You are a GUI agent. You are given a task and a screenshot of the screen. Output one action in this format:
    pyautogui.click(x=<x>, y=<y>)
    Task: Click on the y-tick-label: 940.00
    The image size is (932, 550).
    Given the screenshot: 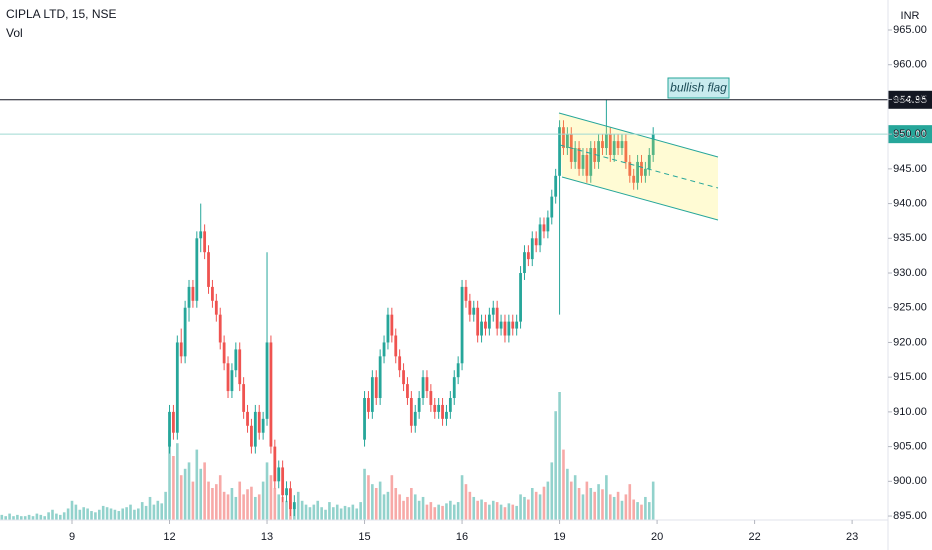 What is the action you would take?
    pyautogui.click(x=910, y=203)
    